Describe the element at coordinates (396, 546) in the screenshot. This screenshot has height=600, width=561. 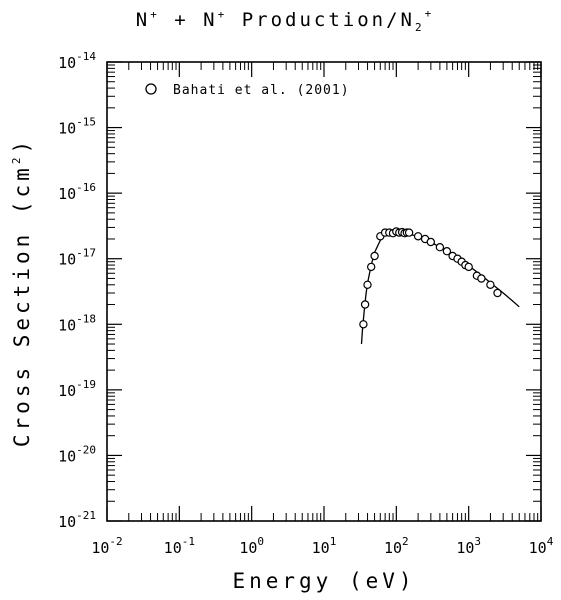
I see `x-tick-label: 10²` at that location.